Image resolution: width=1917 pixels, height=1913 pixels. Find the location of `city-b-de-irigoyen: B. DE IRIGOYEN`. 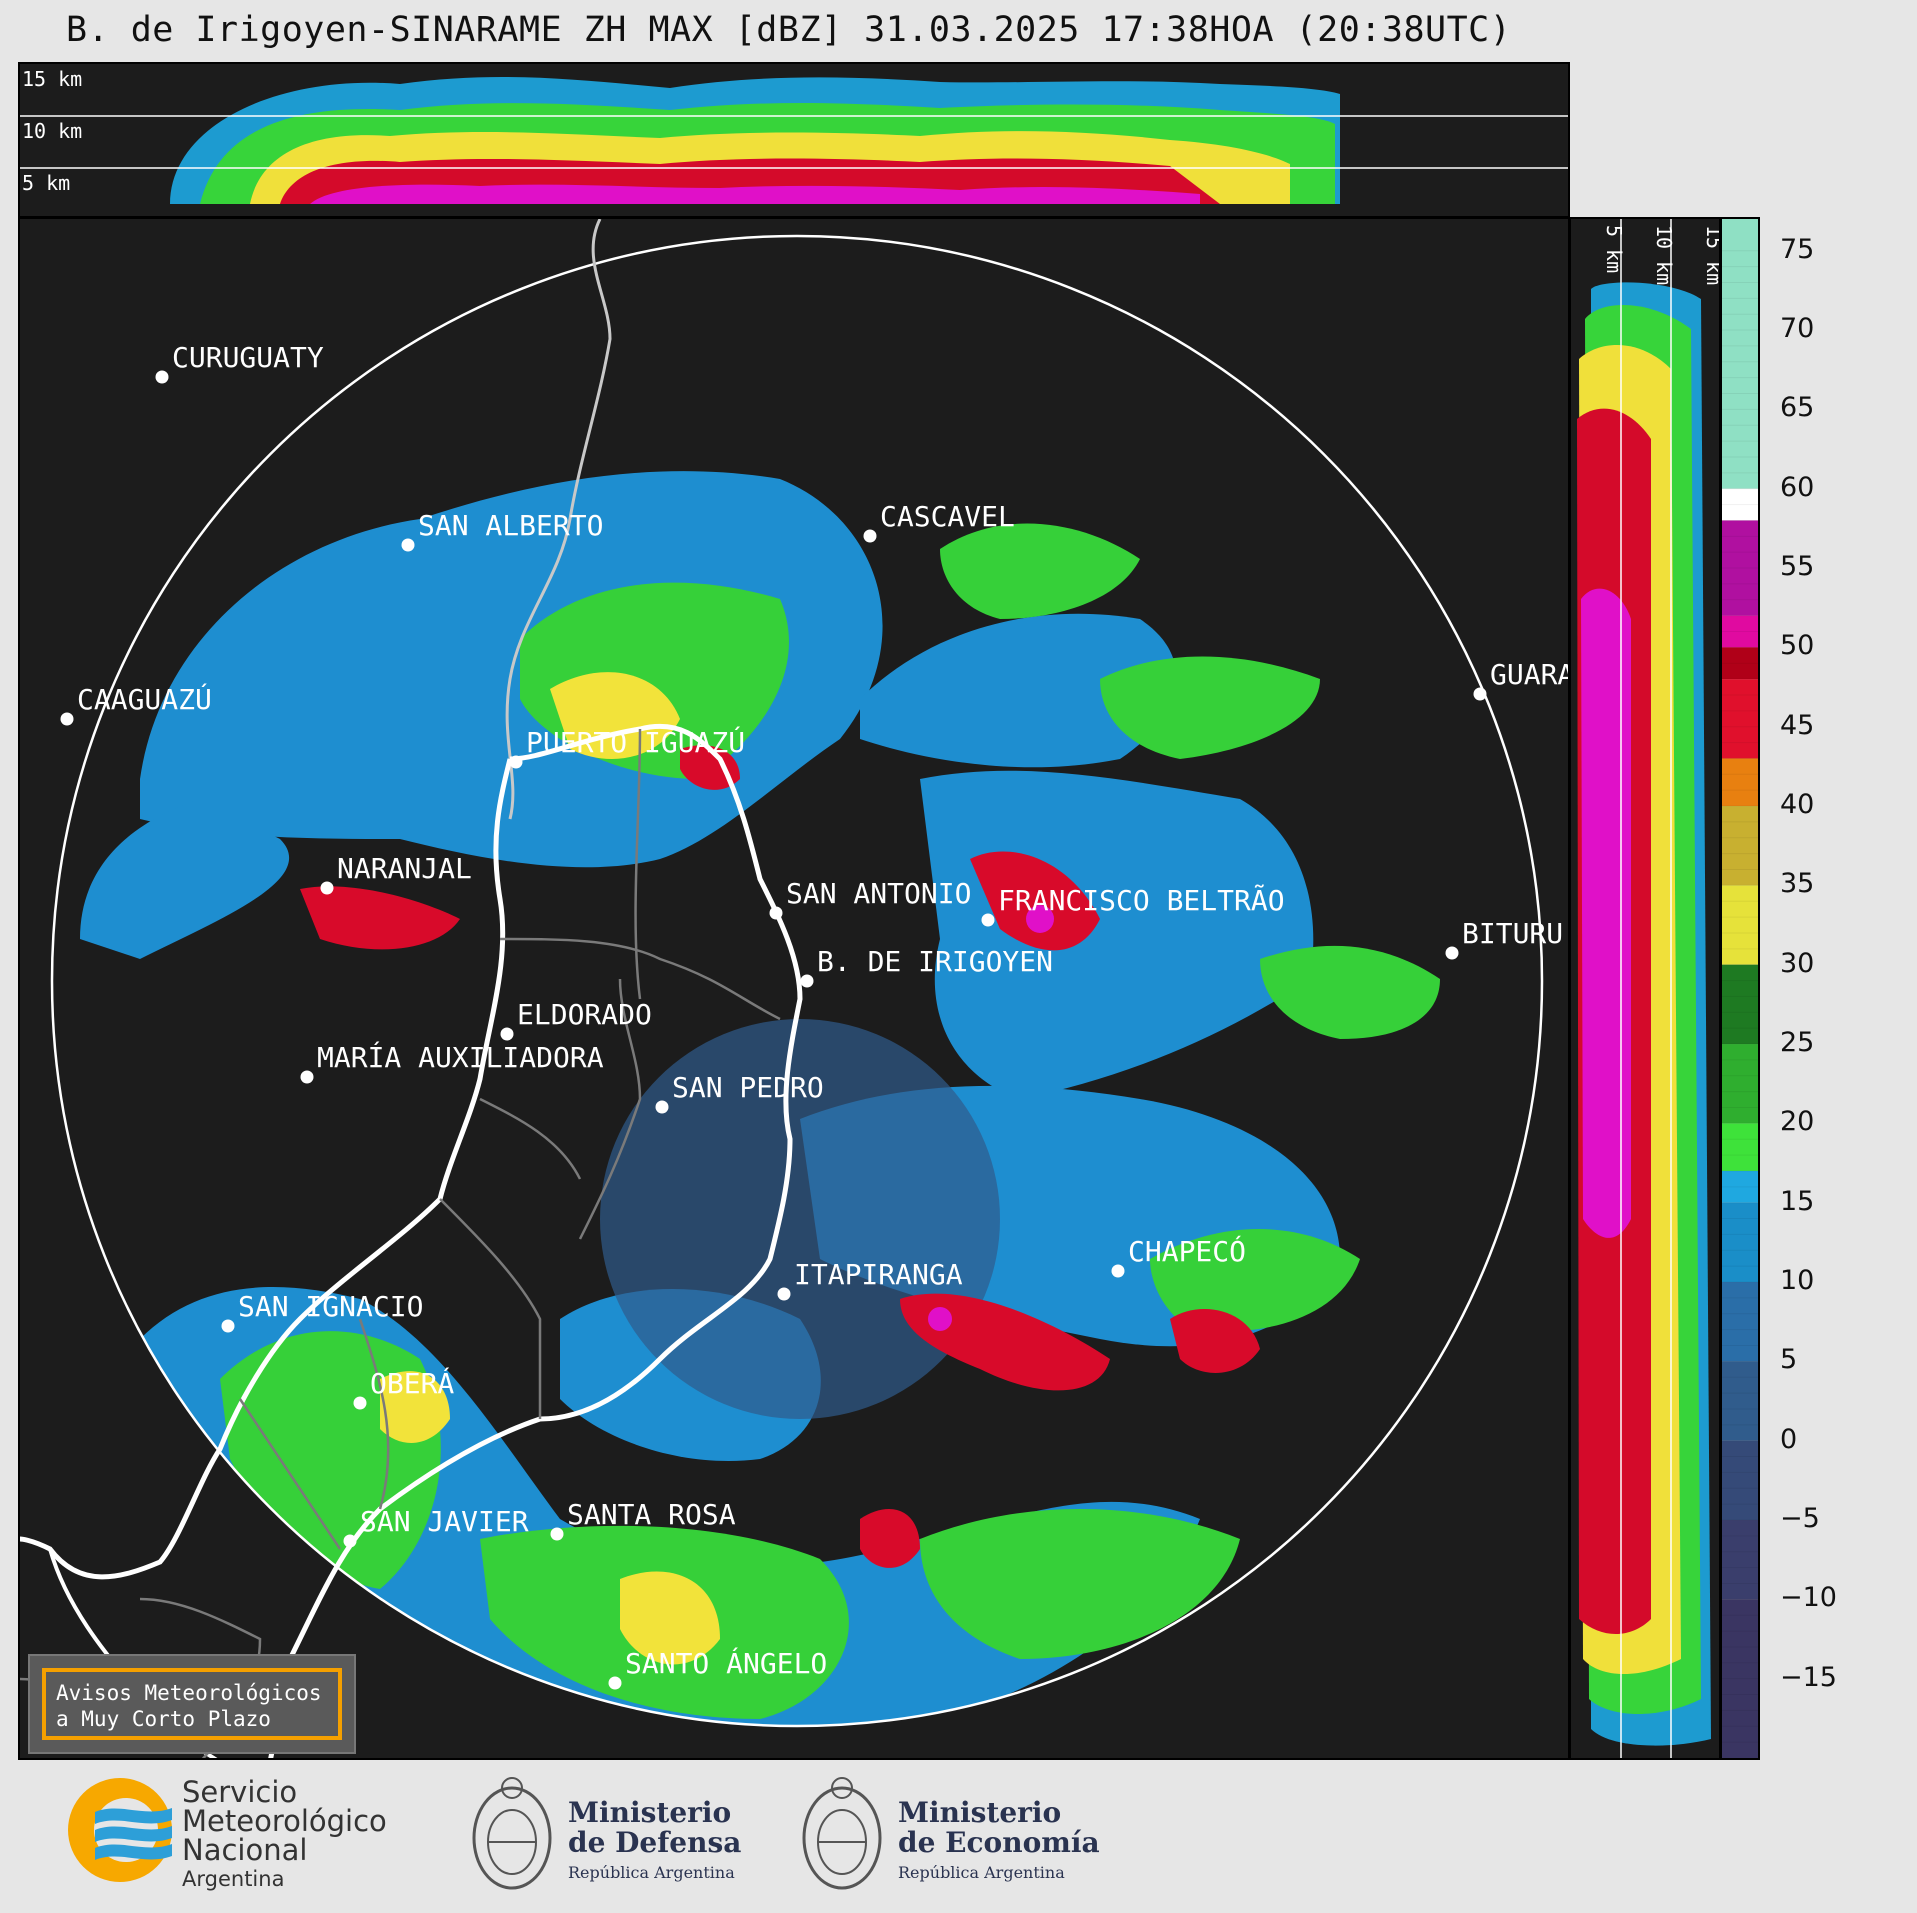

city-b-de-irigoyen: B. DE IRIGOYEN is located at coordinates (927, 966).